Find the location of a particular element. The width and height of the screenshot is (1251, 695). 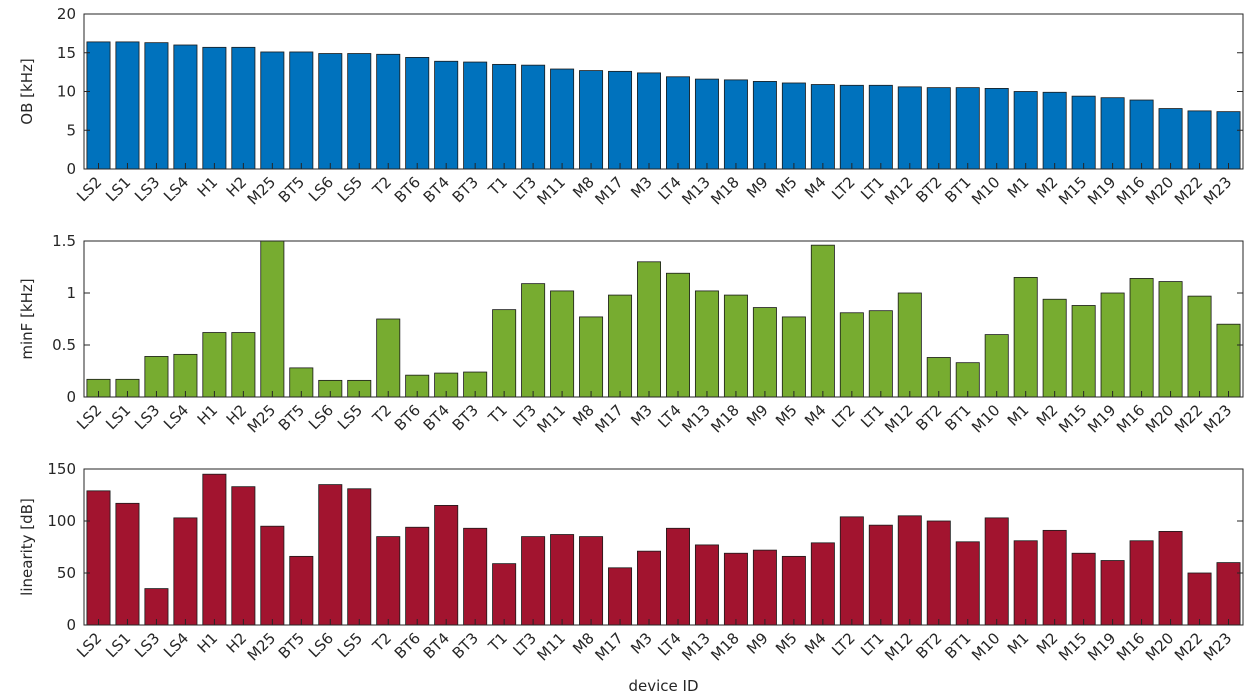

xtick-label-M16: M16 is located at coordinates (1130, 418).